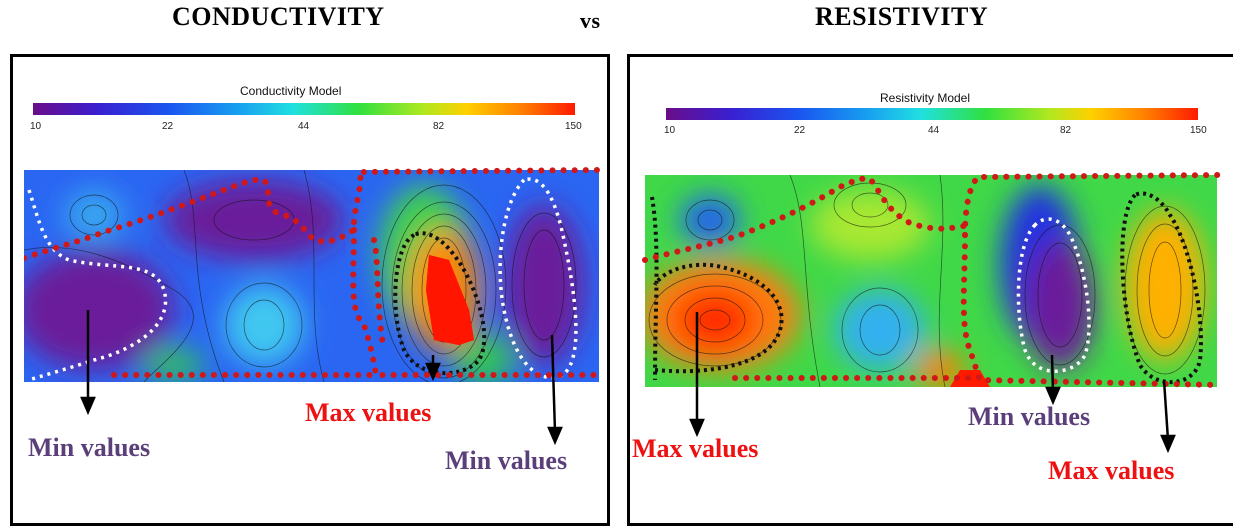 The height and width of the screenshot is (529, 1235). Describe the element at coordinates (1066, 130) in the screenshot. I see `resistivity-tick-4: 82` at that location.